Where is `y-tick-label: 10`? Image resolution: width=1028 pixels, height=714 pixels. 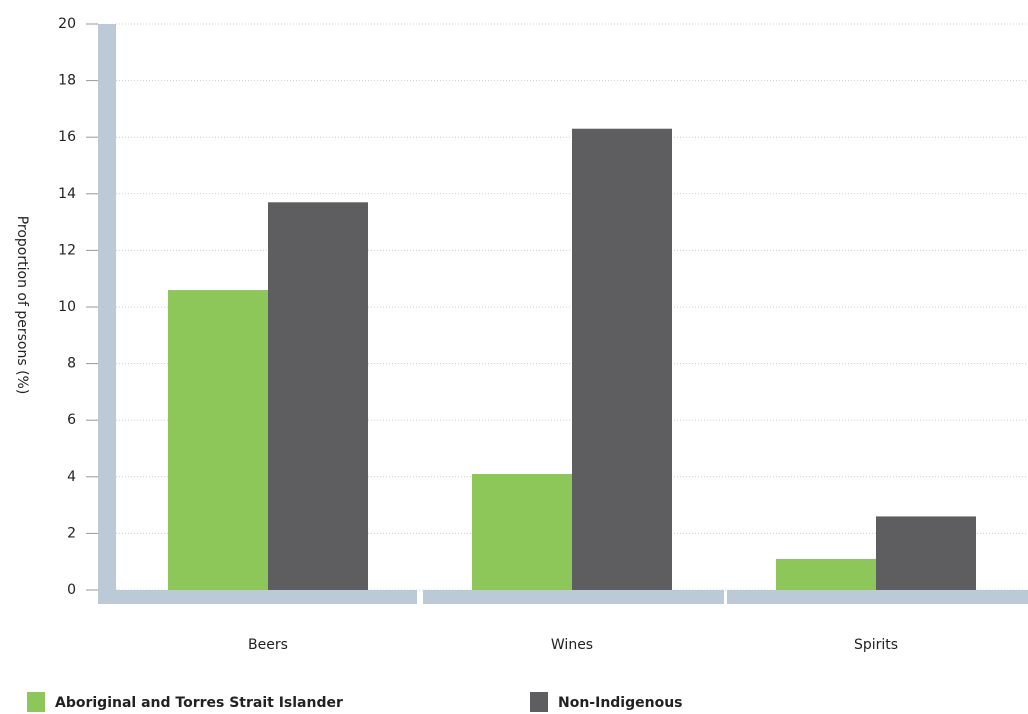 y-tick-label: 10 is located at coordinates (67, 307).